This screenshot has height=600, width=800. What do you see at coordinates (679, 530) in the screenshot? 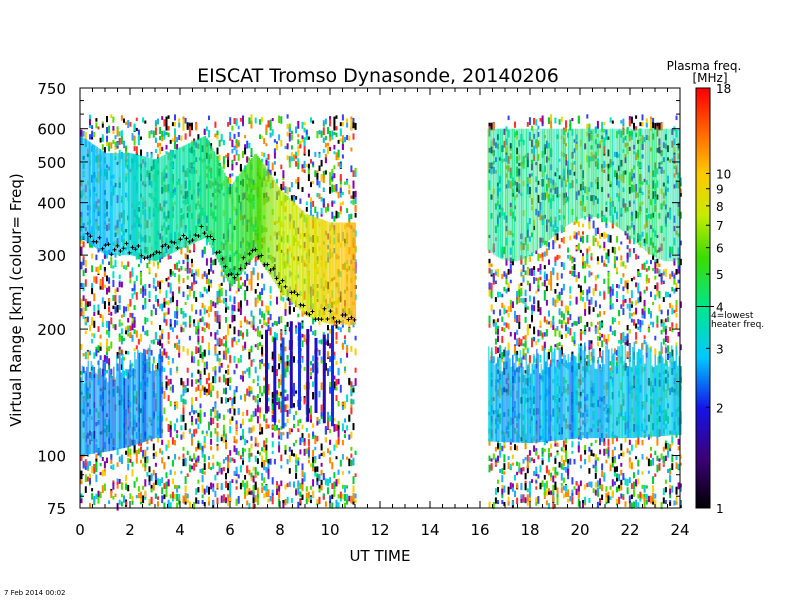
I see `x-tick-label: 24` at bounding box center [679, 530].